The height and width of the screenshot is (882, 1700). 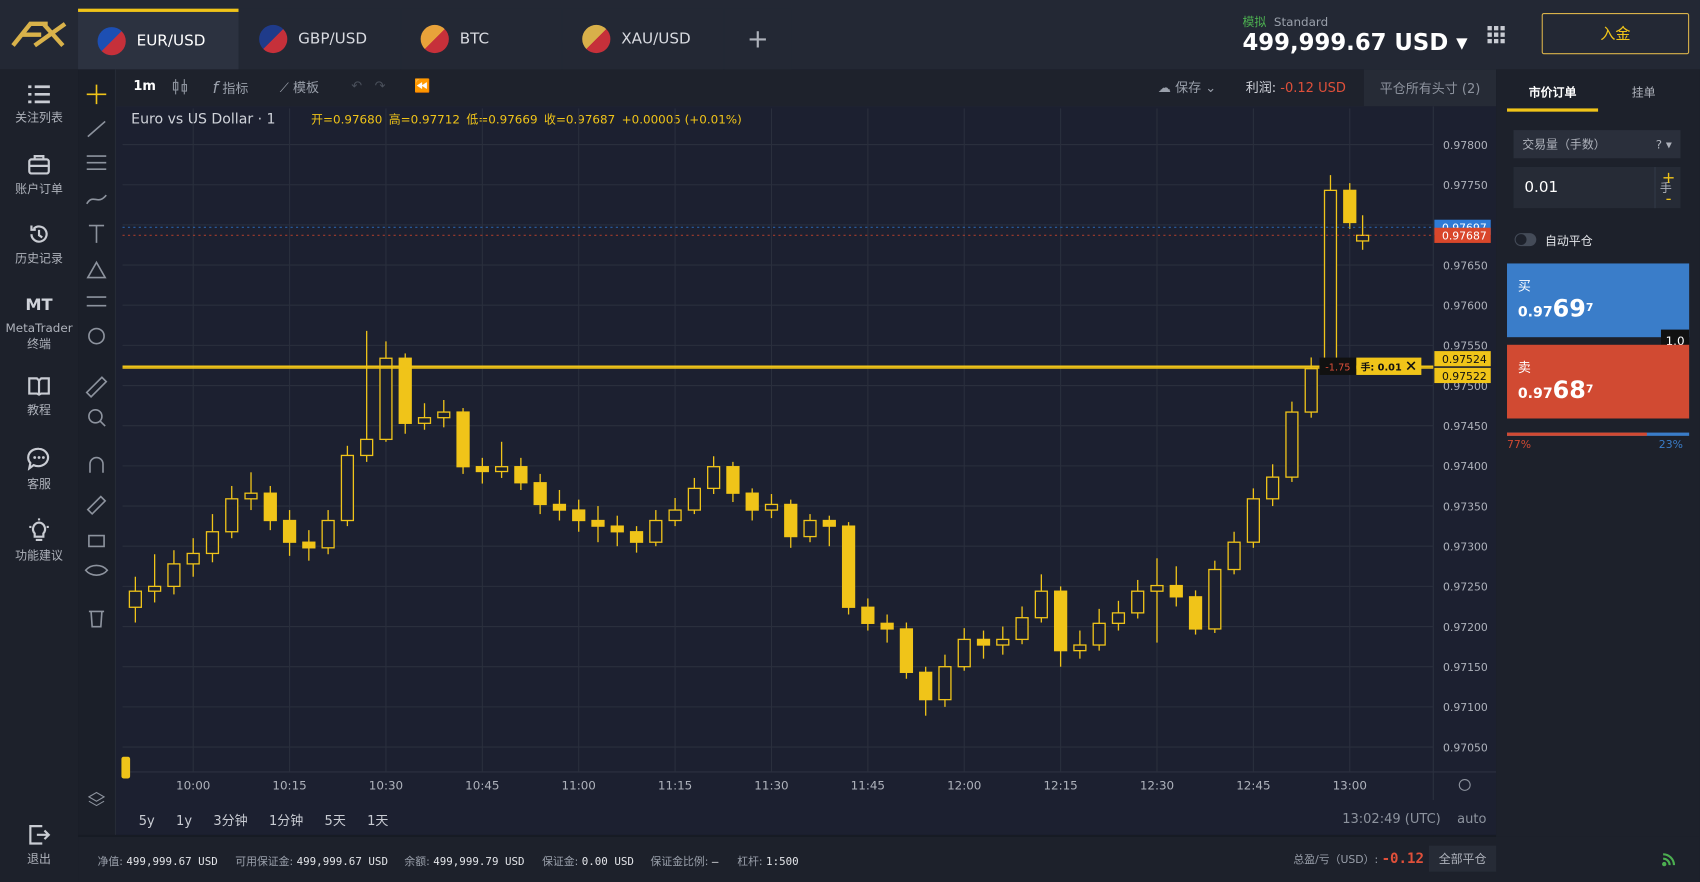 I want to click on symbol-tab: BTC, so click(x=481, y=39).